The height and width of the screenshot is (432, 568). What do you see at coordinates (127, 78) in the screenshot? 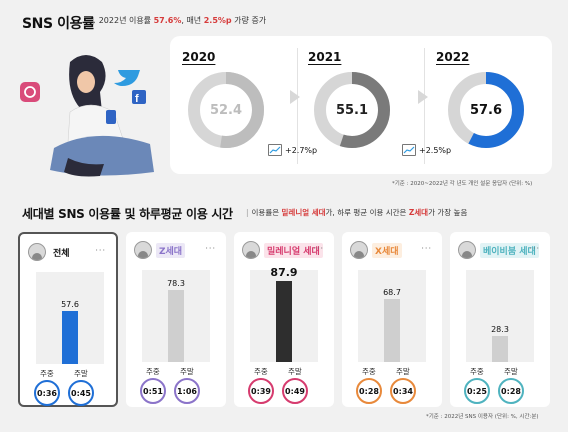
I see `twitter-icon` at bounding box center [127, 78].